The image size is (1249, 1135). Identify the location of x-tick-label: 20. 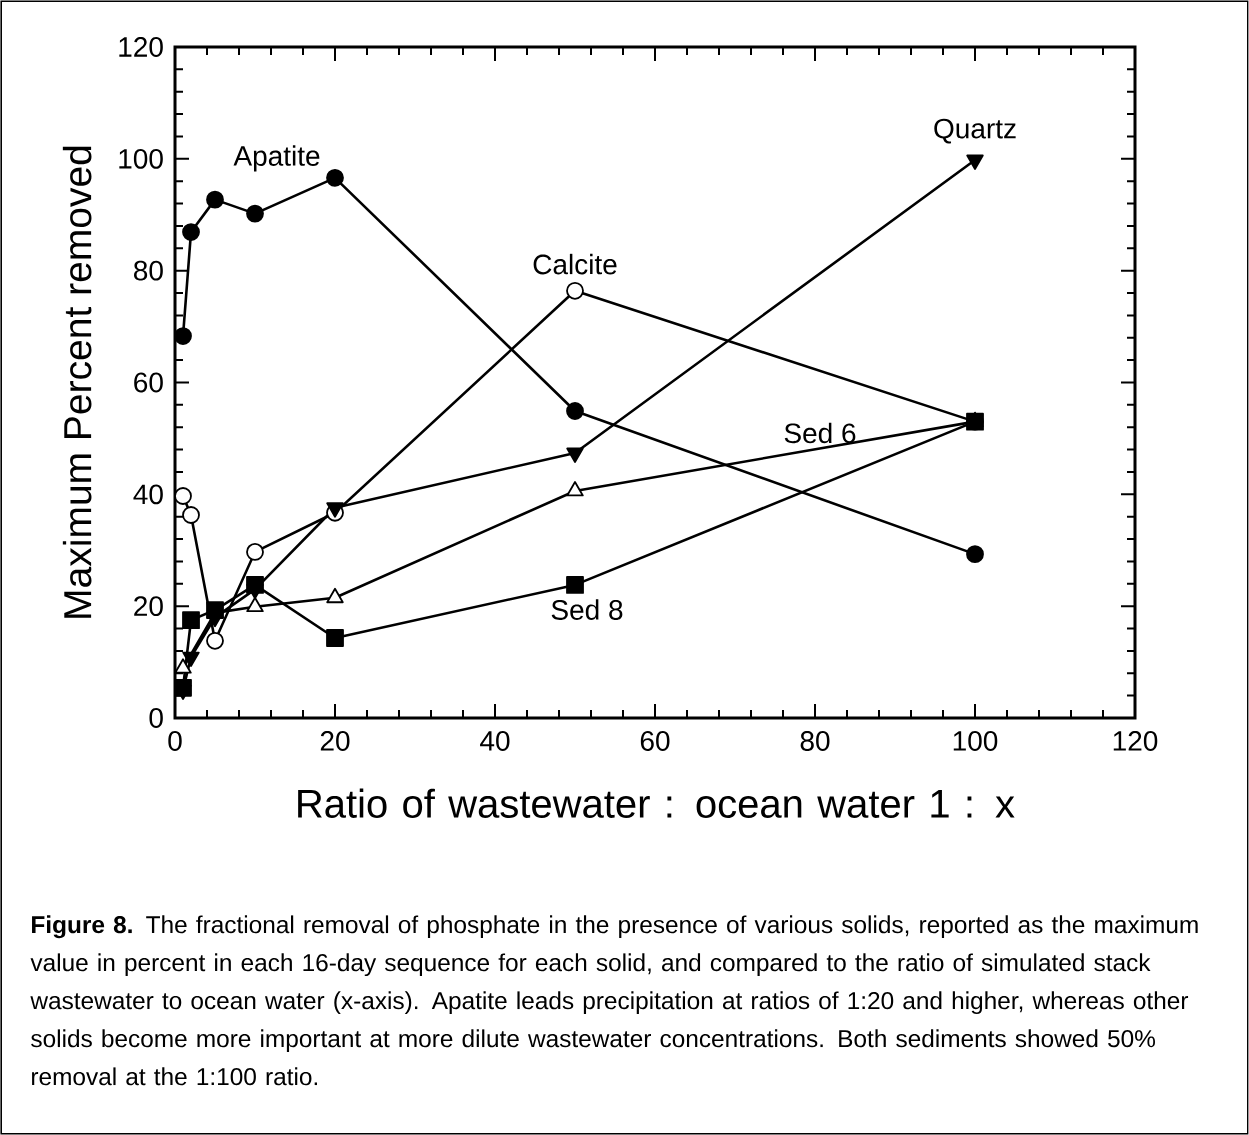
(335, 741).